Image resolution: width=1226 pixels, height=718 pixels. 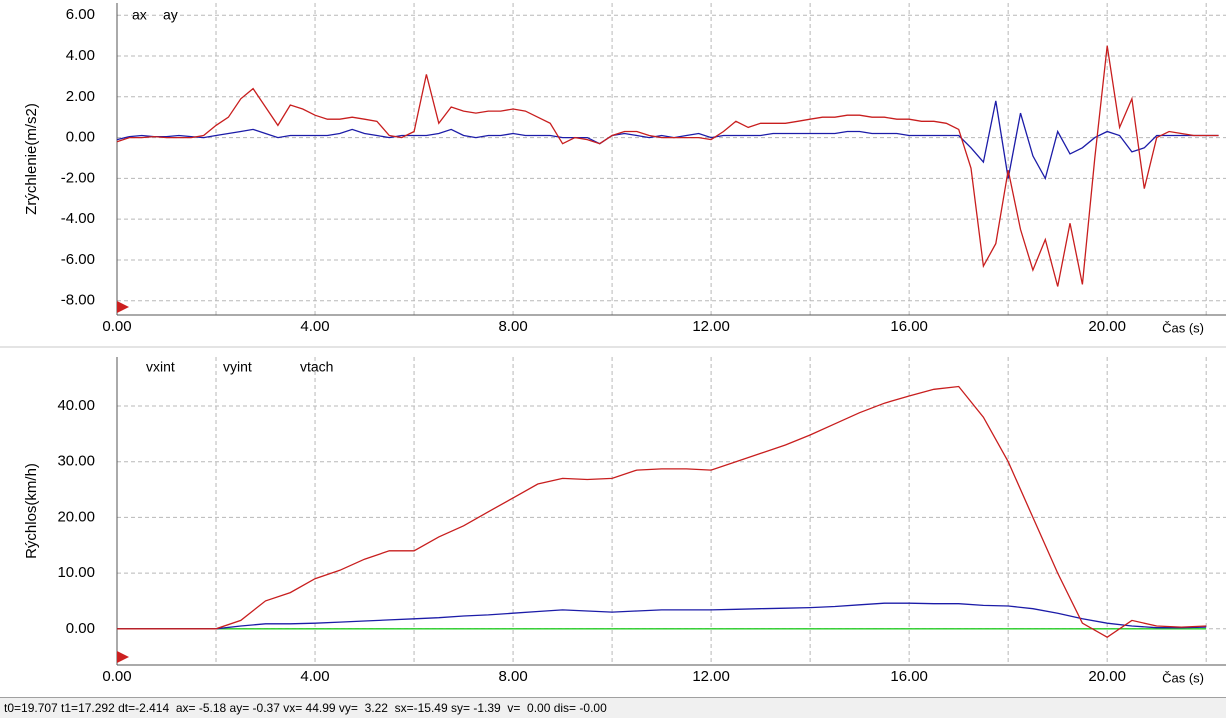 What do you see at coordinates (78, 218) in the screenshot?
I see `y-tick-label: -4.00` at bounding box center [78, 218].